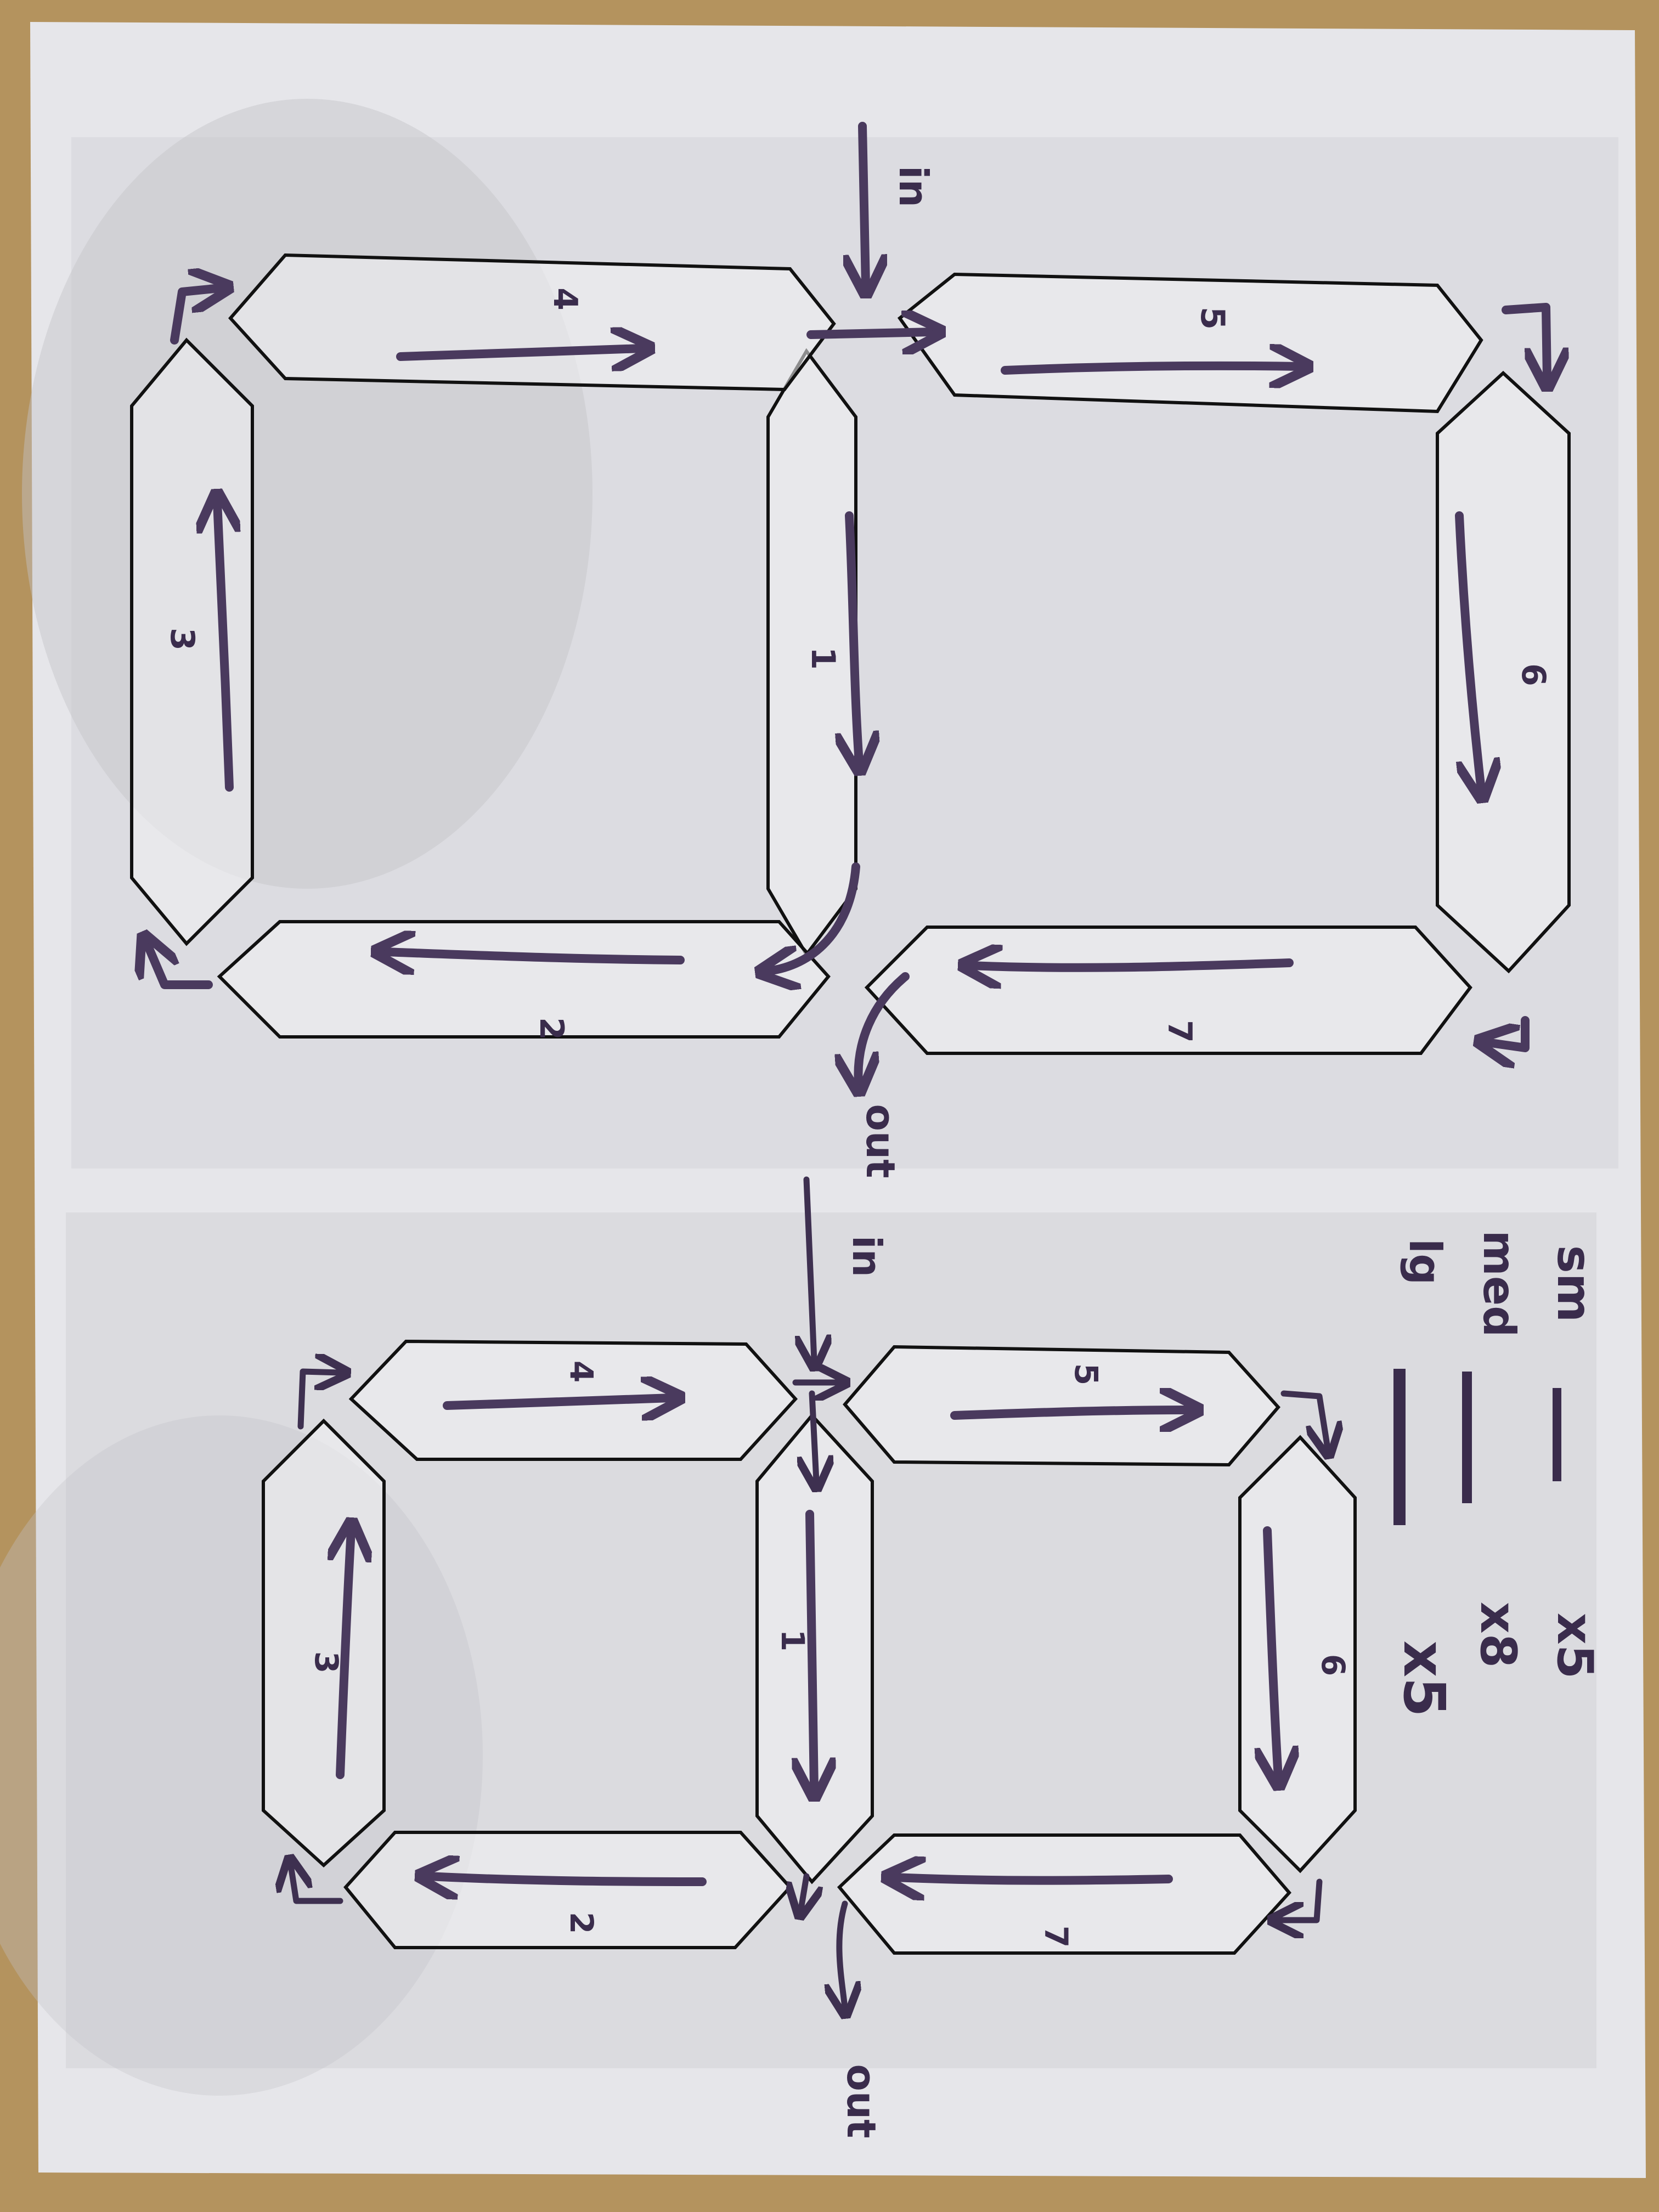 This screenshot has width=1659, height=2212. What do you see at coordinates (1498, 1635) in the screenshot?
I see `legend-multiplier-med: x8` at bounding box center [1498, 1635].